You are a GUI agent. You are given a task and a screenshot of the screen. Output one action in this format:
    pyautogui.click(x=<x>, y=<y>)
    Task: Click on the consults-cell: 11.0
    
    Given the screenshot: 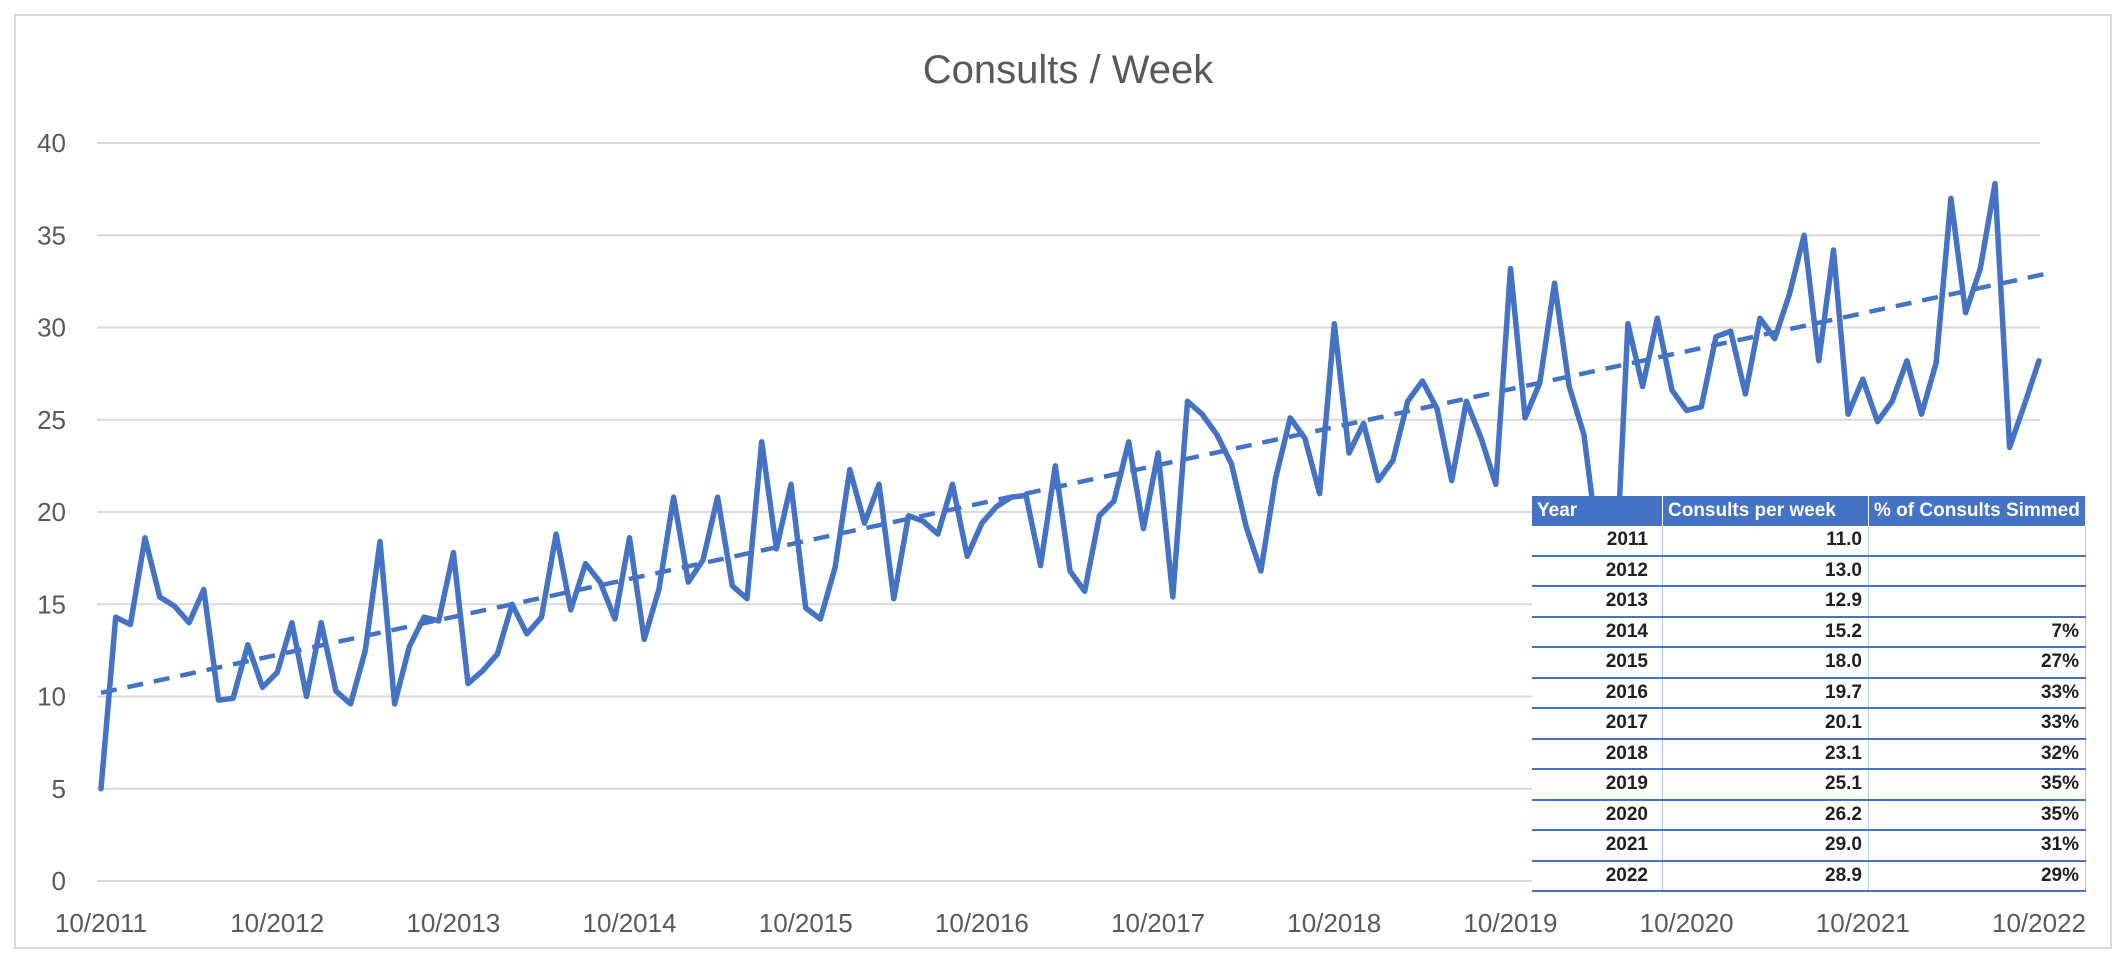 What is the action you would take?
    pyautogui.click(x=1765, y=541)
    